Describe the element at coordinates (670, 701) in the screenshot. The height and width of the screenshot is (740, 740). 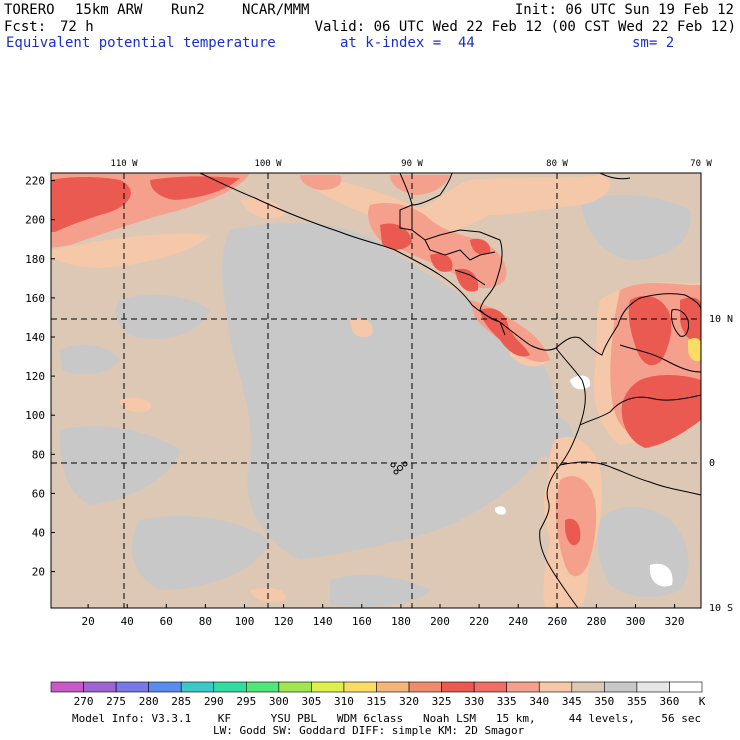
I see `colorbar-label: 360` at that location.